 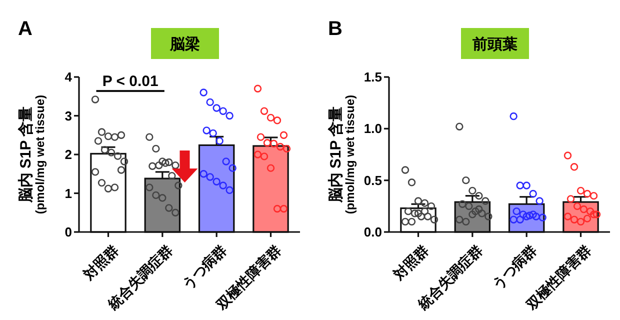 I want to click on text: A, so click(x=25, y=29).